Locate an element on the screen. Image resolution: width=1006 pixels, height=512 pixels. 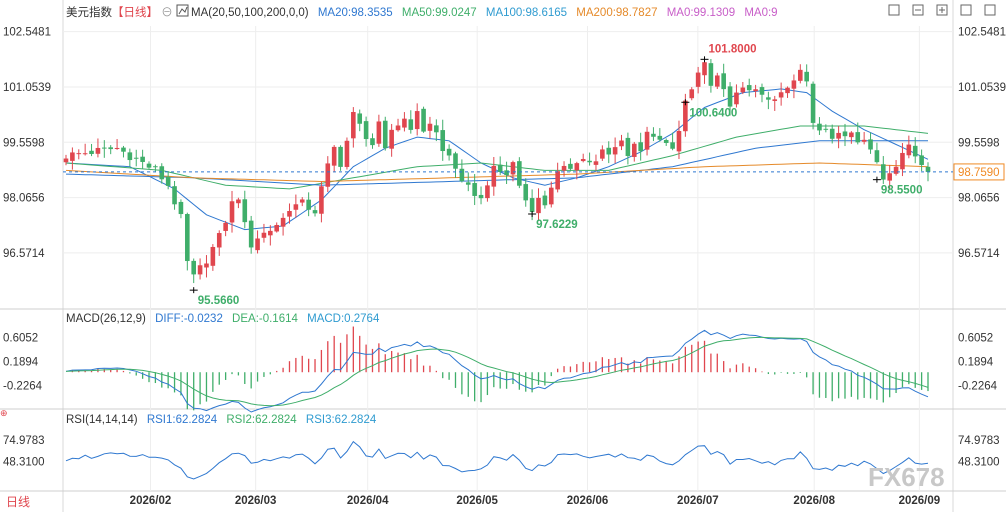
macd-tick-label-right: -0.2264 is located at coordinates (978, 386).